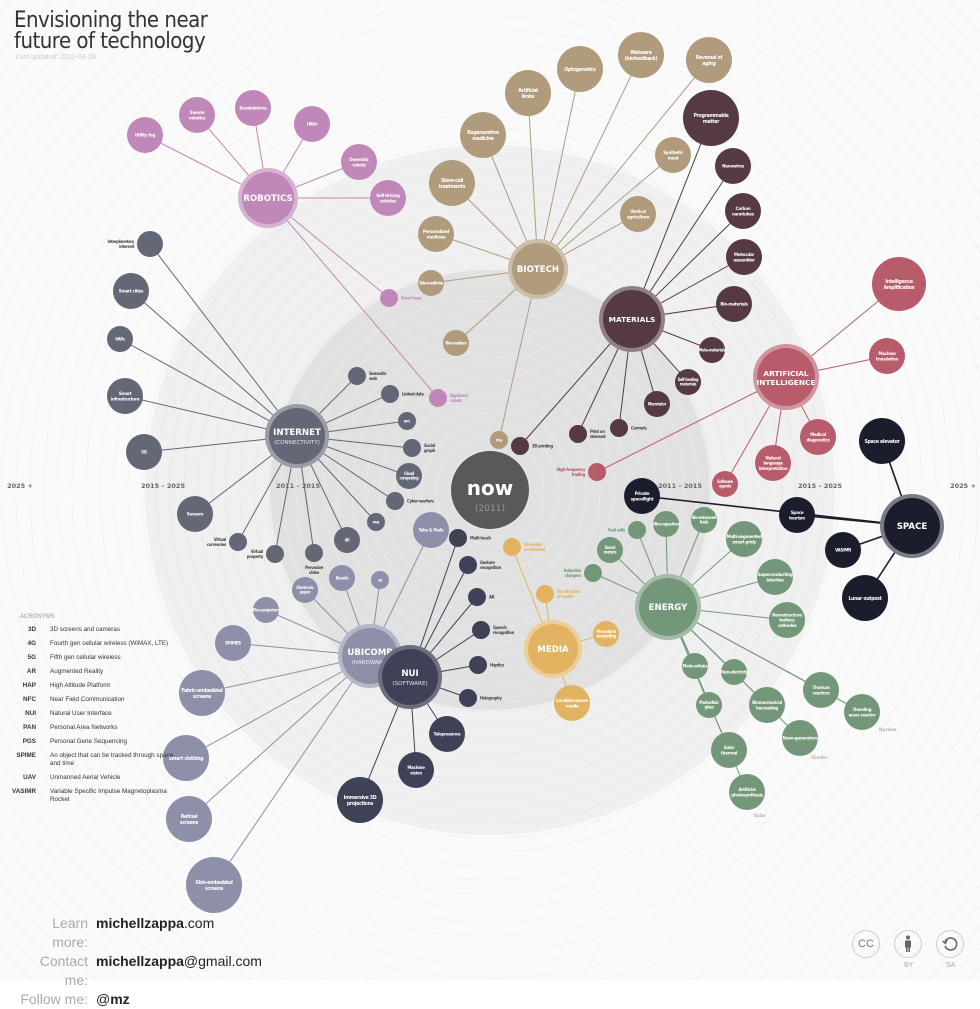 The width and height of the screenshot is (980, 1009). I want to click on hub-energy: ENERGY, so click(668, 607).